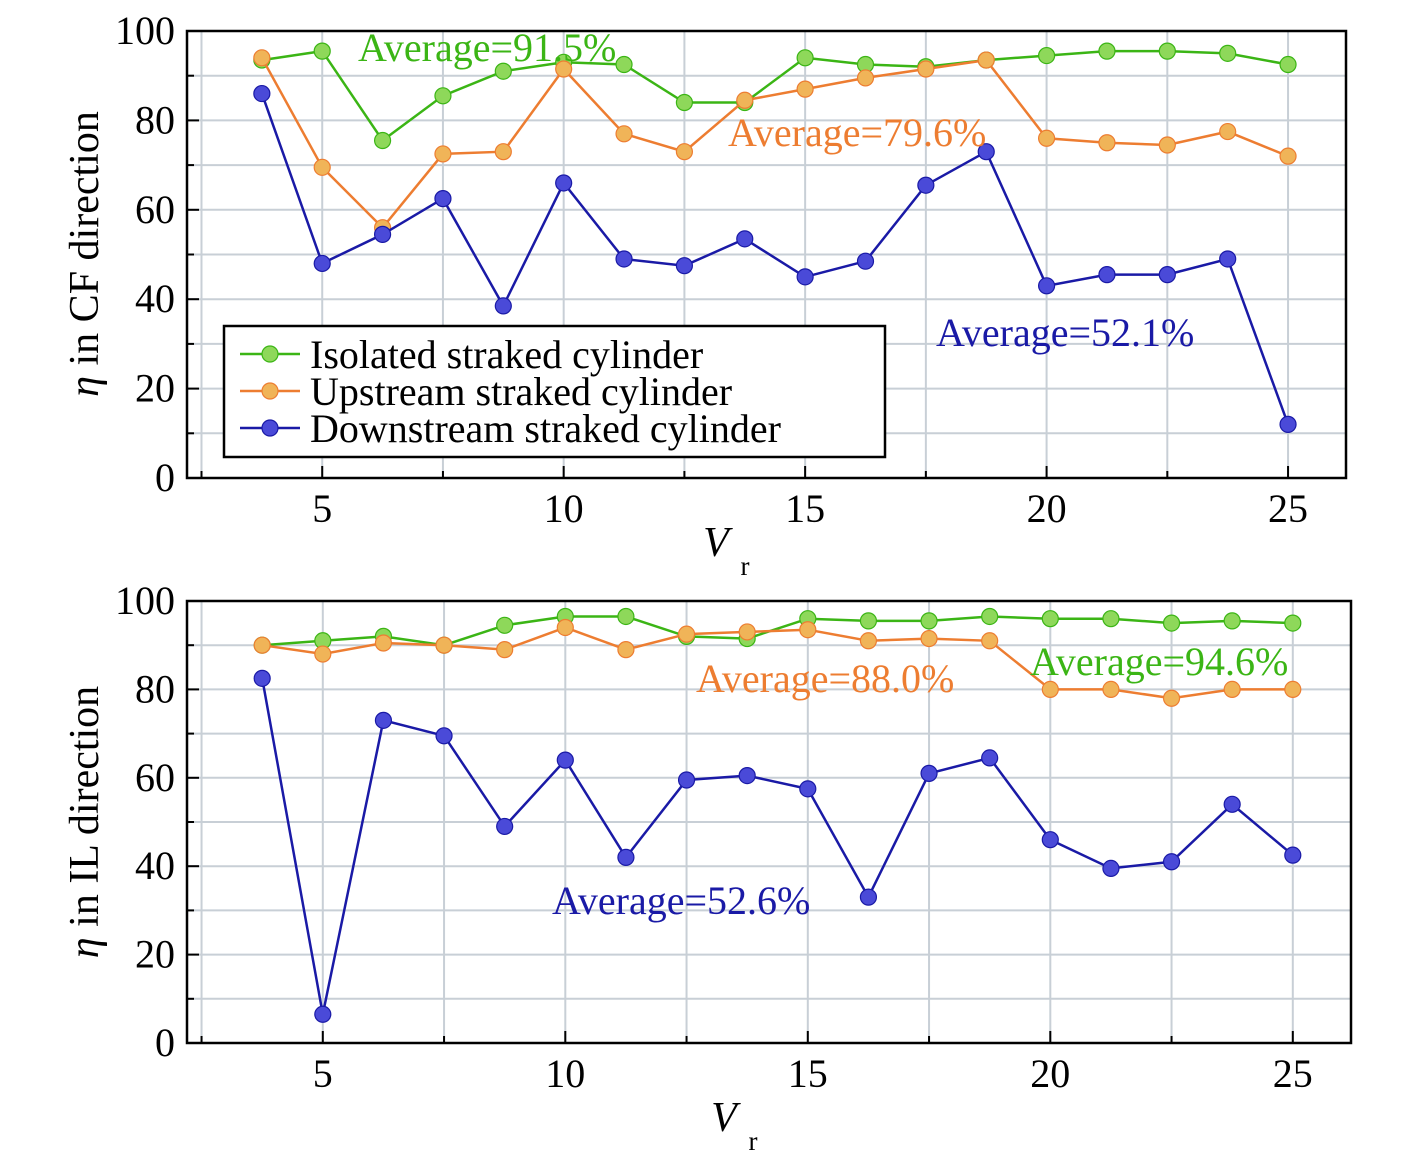 This screenshot has height=1169, width=1418. What do you see at coordinates (1047, 508) in the screenshot?
I see `x-tick-label: 20` at bounding box center [1047, 508].